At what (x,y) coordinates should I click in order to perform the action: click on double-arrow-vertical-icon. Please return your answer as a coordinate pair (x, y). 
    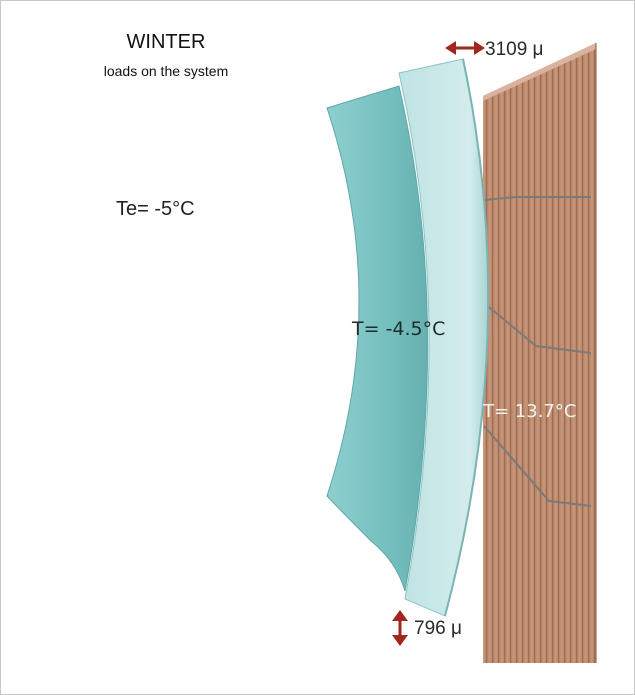
    Looking at the image, I should click on (400, 628).